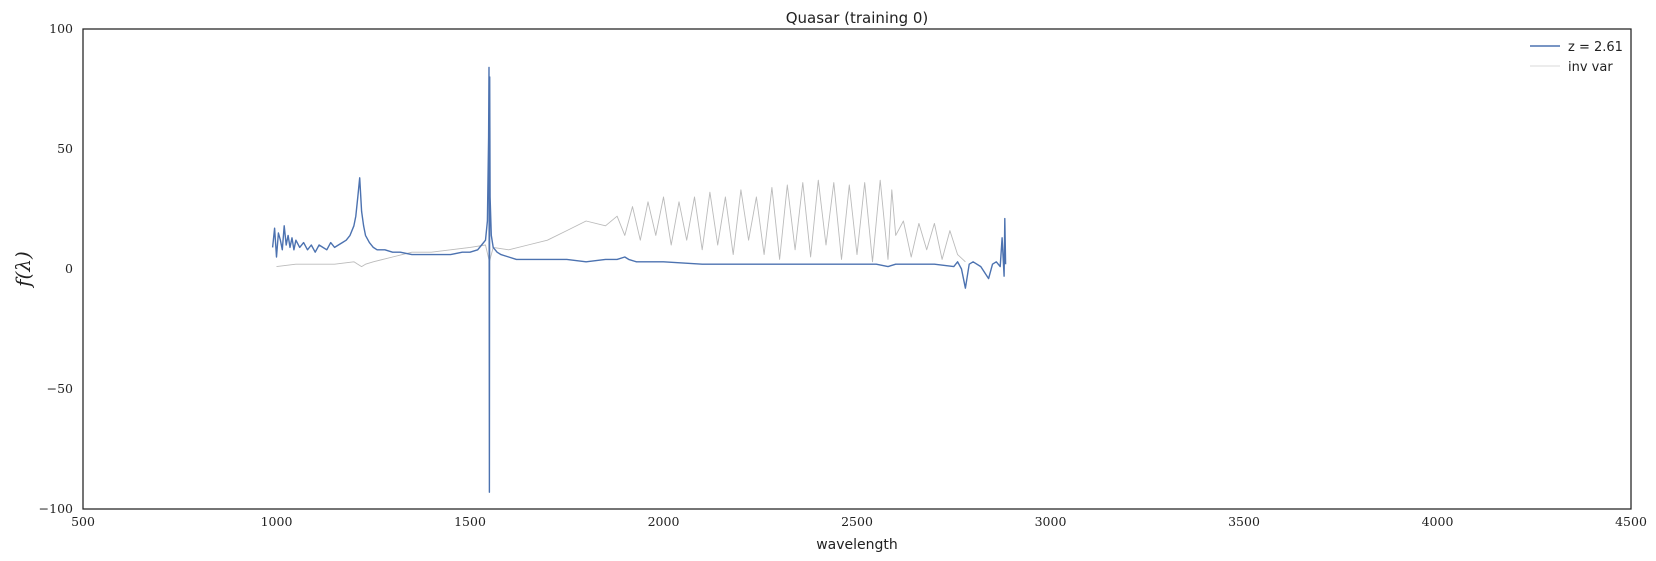 This screenshot has height=561, width=1656. I want to click on legend-label-series-1: z = 2.61, so click(1595, 47).